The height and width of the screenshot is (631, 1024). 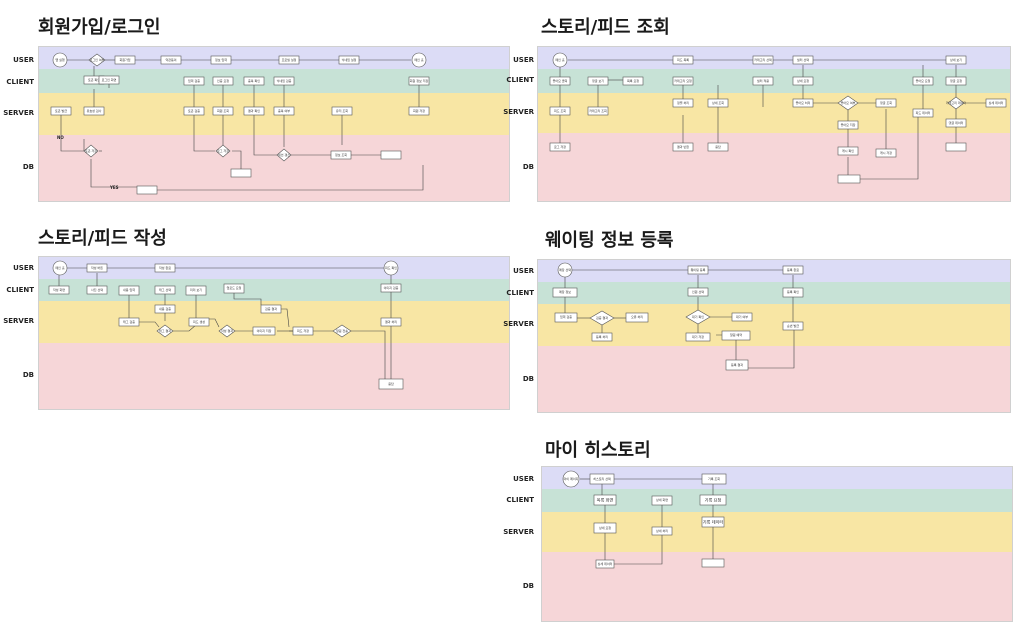 I want to click on node-n18-label: 토큰 검증, so click(x=194, y=110).